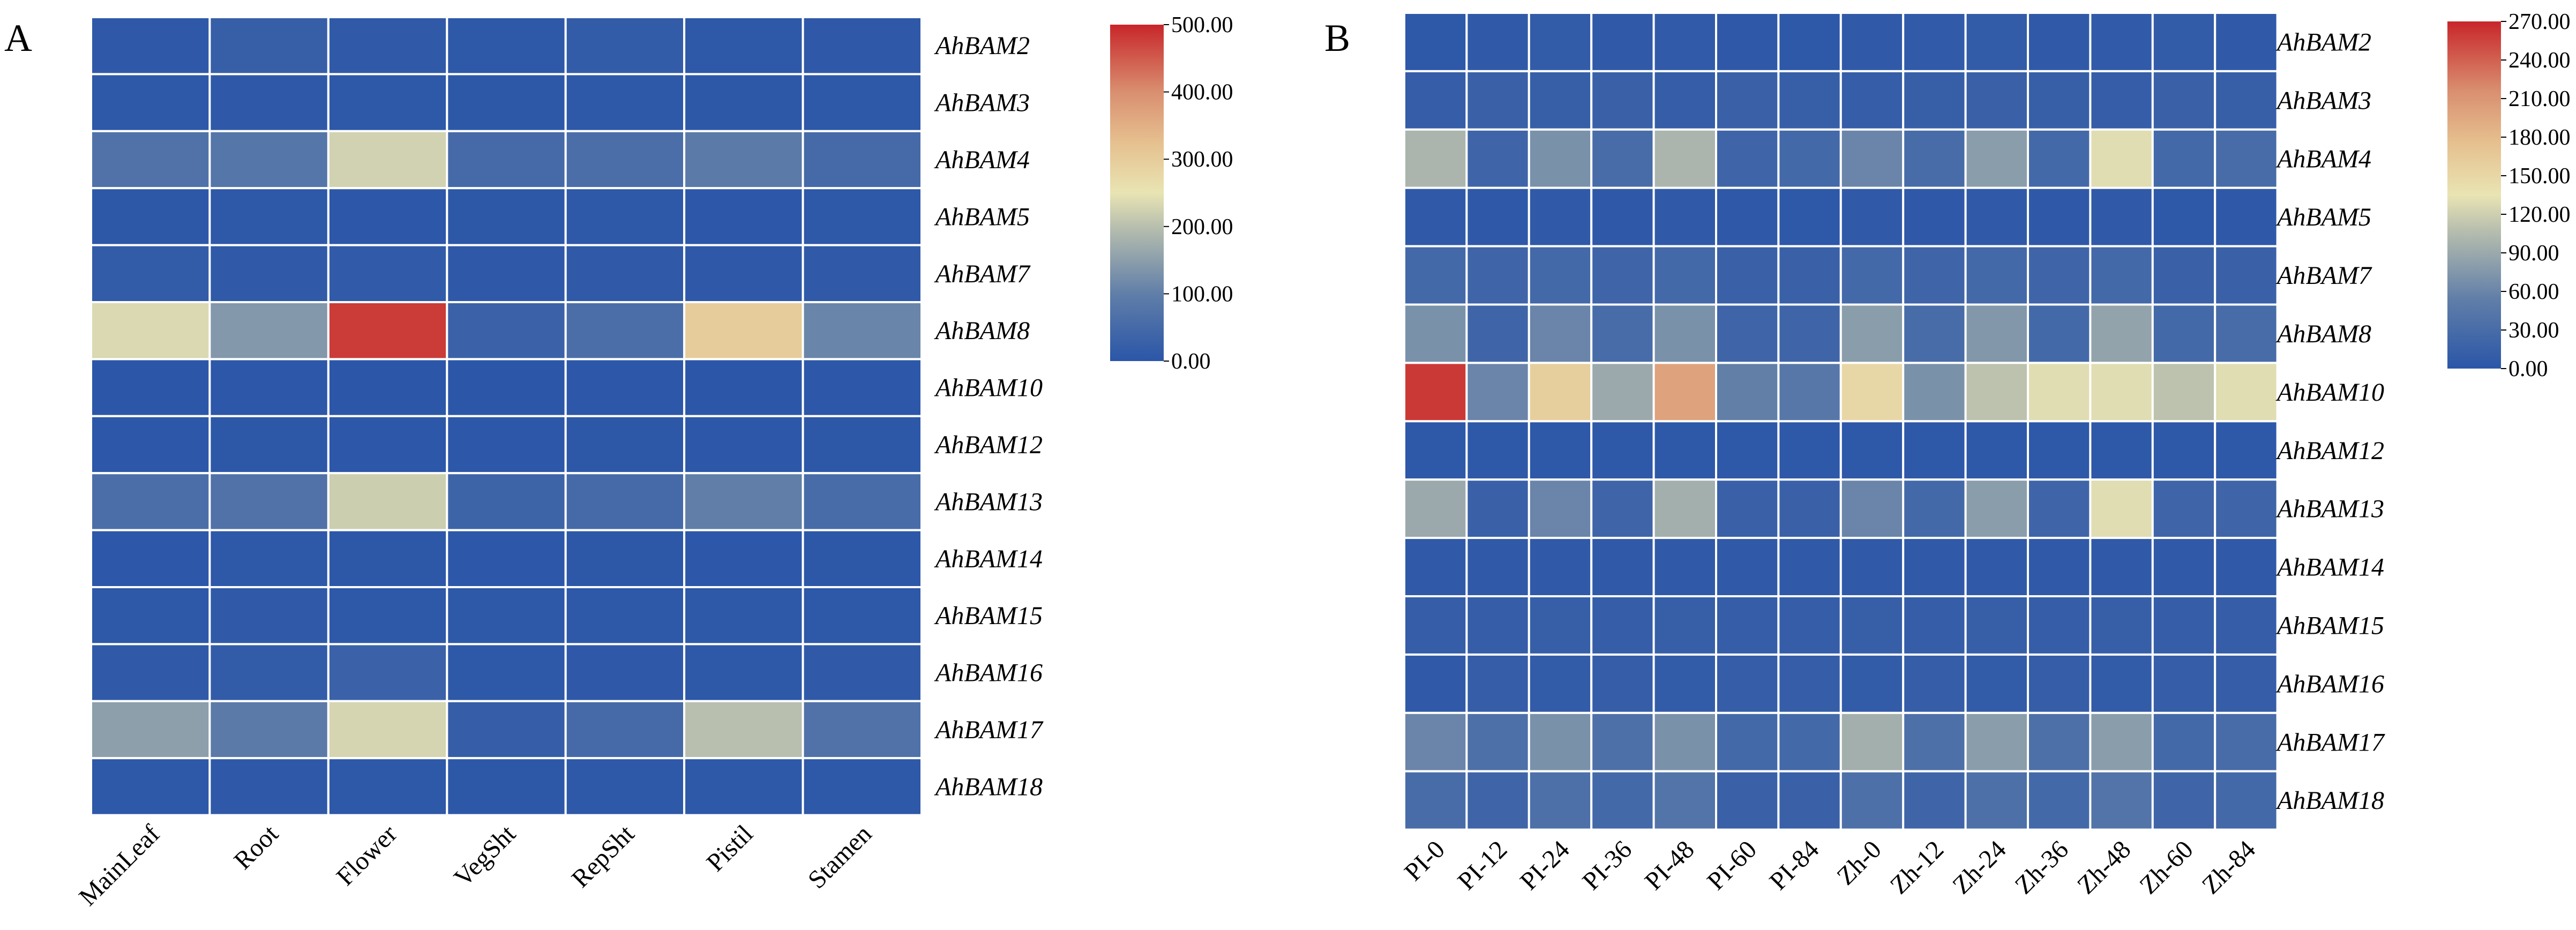  What do you see at coordinates (1202, 25) in the screenshot?
I see `colorbar-tick-label: 500.00` at bounding box center [1202, 25].